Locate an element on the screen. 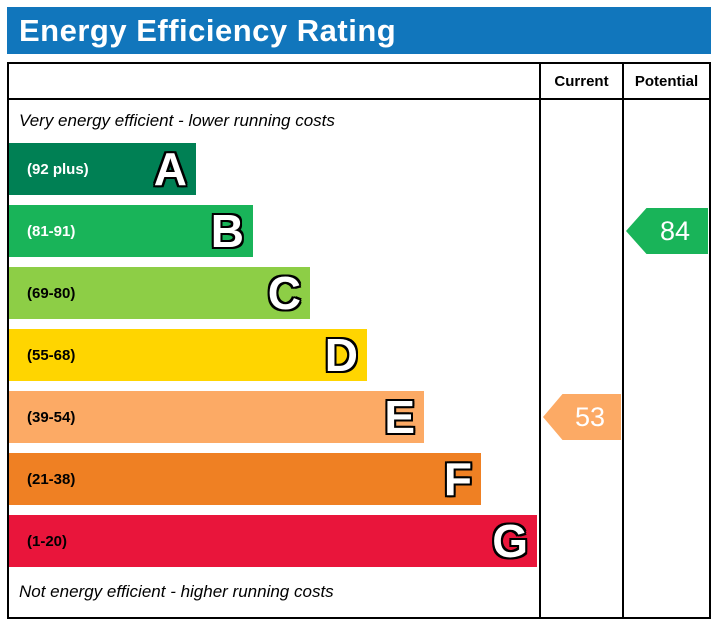 This screenshot has height=619, width=718. band-row-a: (92 plus) A is located at coordinates (274, 169).